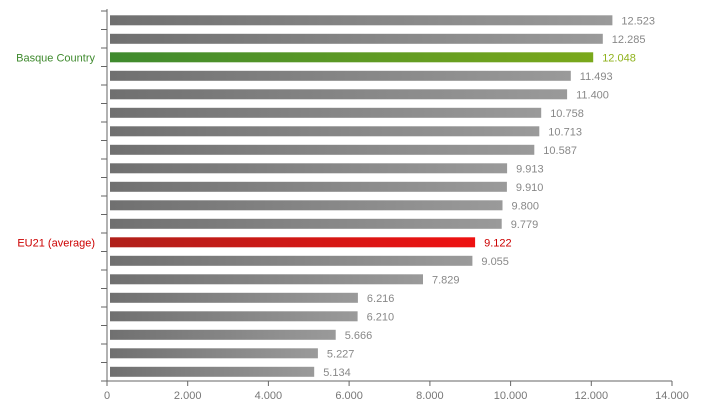  I want to click on x-tick-label: 10.000, so click(511, 396).